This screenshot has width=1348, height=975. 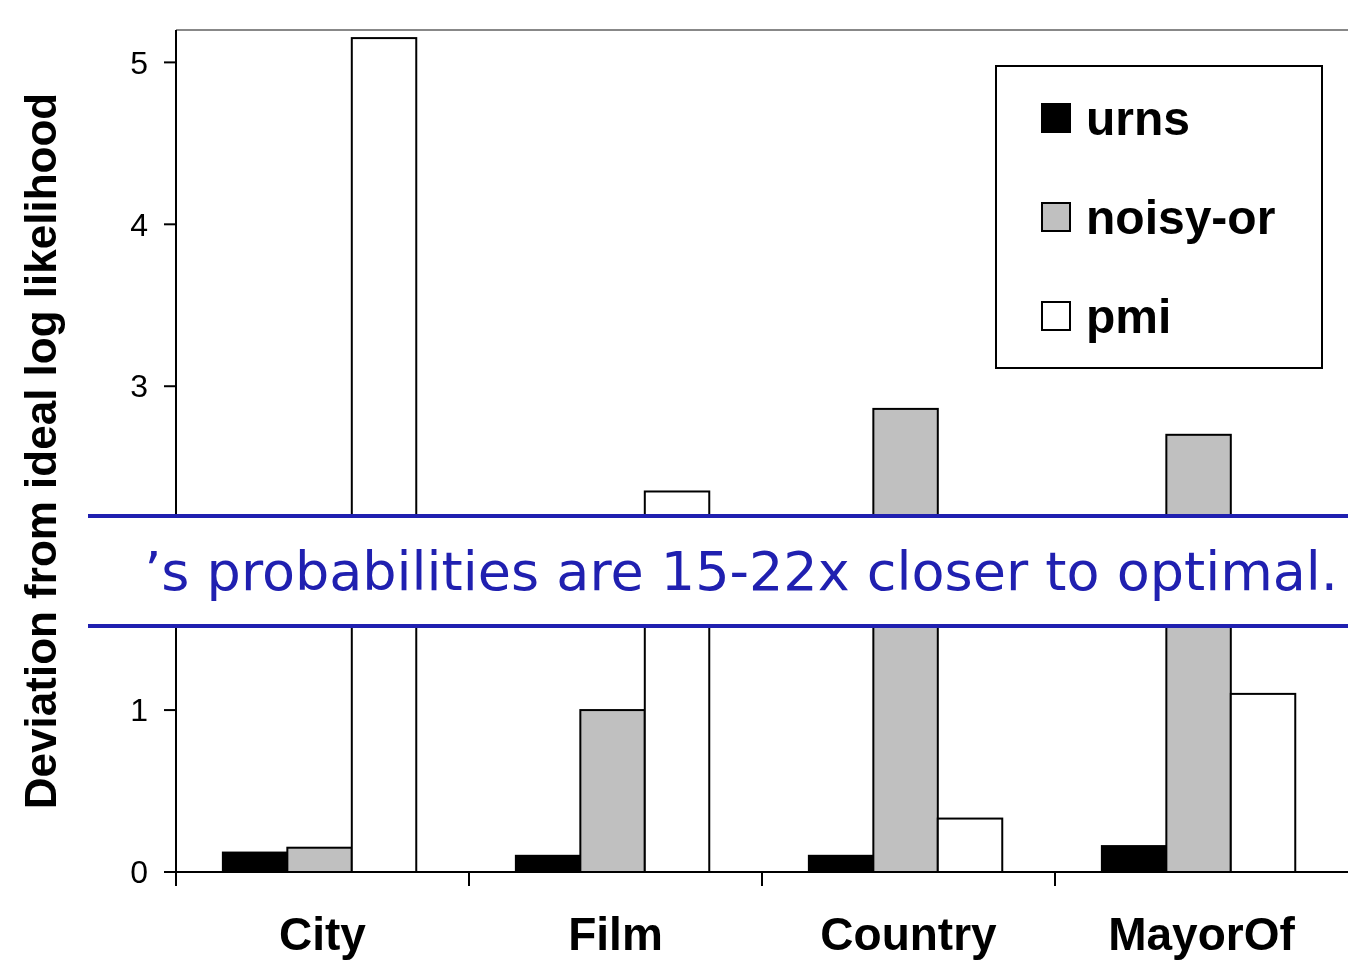 What do you see at coordinates (1181, 217) in the screenshot?
I see `legend-label: noisy-or` at bounding box center [1181, 217].